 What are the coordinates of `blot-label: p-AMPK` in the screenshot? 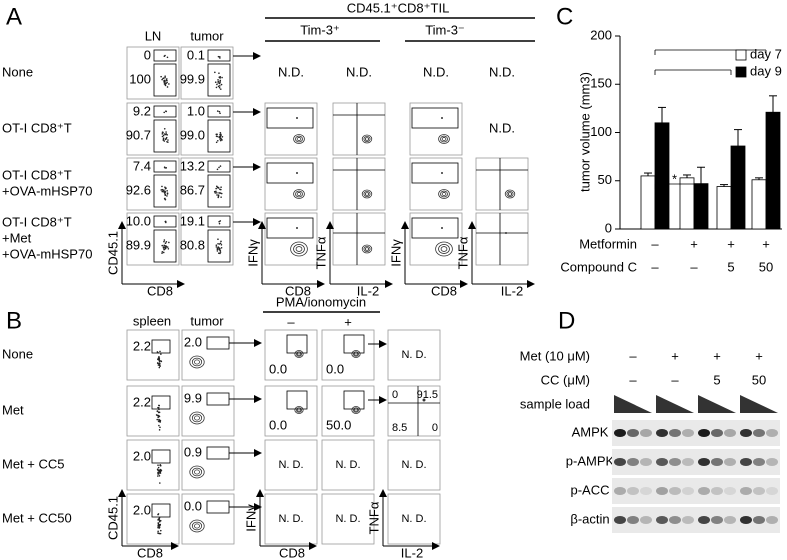 It's located at (590, 460).